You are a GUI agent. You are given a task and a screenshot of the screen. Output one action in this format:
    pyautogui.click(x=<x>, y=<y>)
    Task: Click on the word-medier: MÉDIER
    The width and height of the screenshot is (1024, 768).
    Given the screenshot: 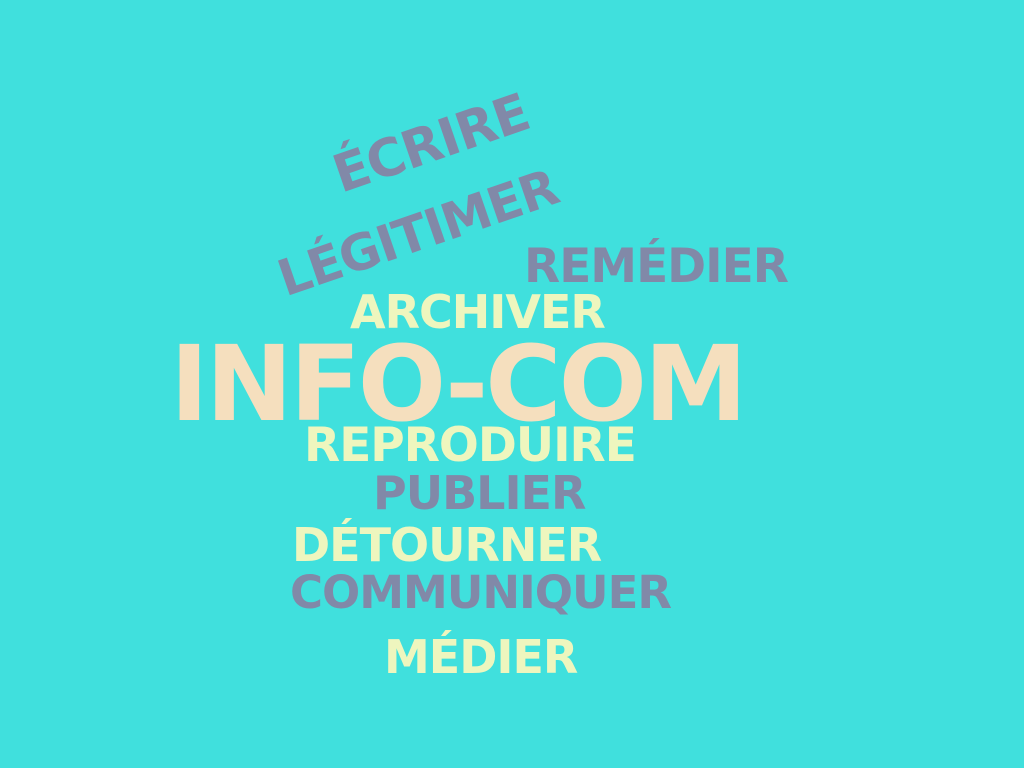 What is the action you would take?
    pyautogui.click(x=481, y=657)
    